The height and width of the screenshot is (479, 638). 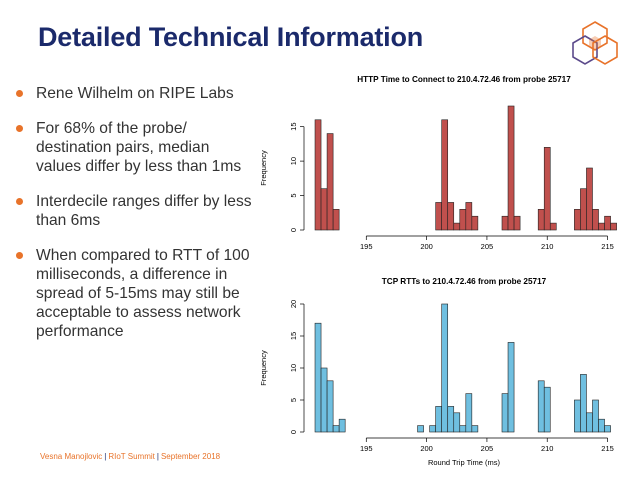 What do you see at coordinates (464, 462) in the screenshot?
I see `x-axis-label: Round Trip Time (ms)` at bounding box center [464, 462].